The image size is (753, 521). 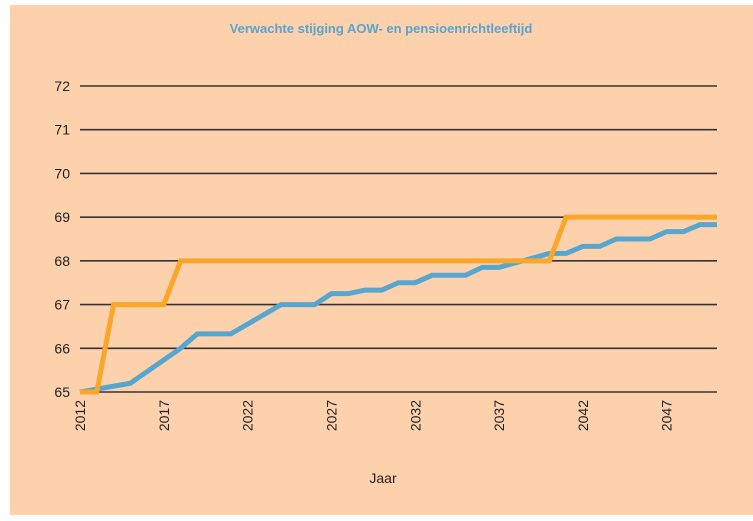 I want to click on y-tick-label: 70, so click(x=62, y=173).